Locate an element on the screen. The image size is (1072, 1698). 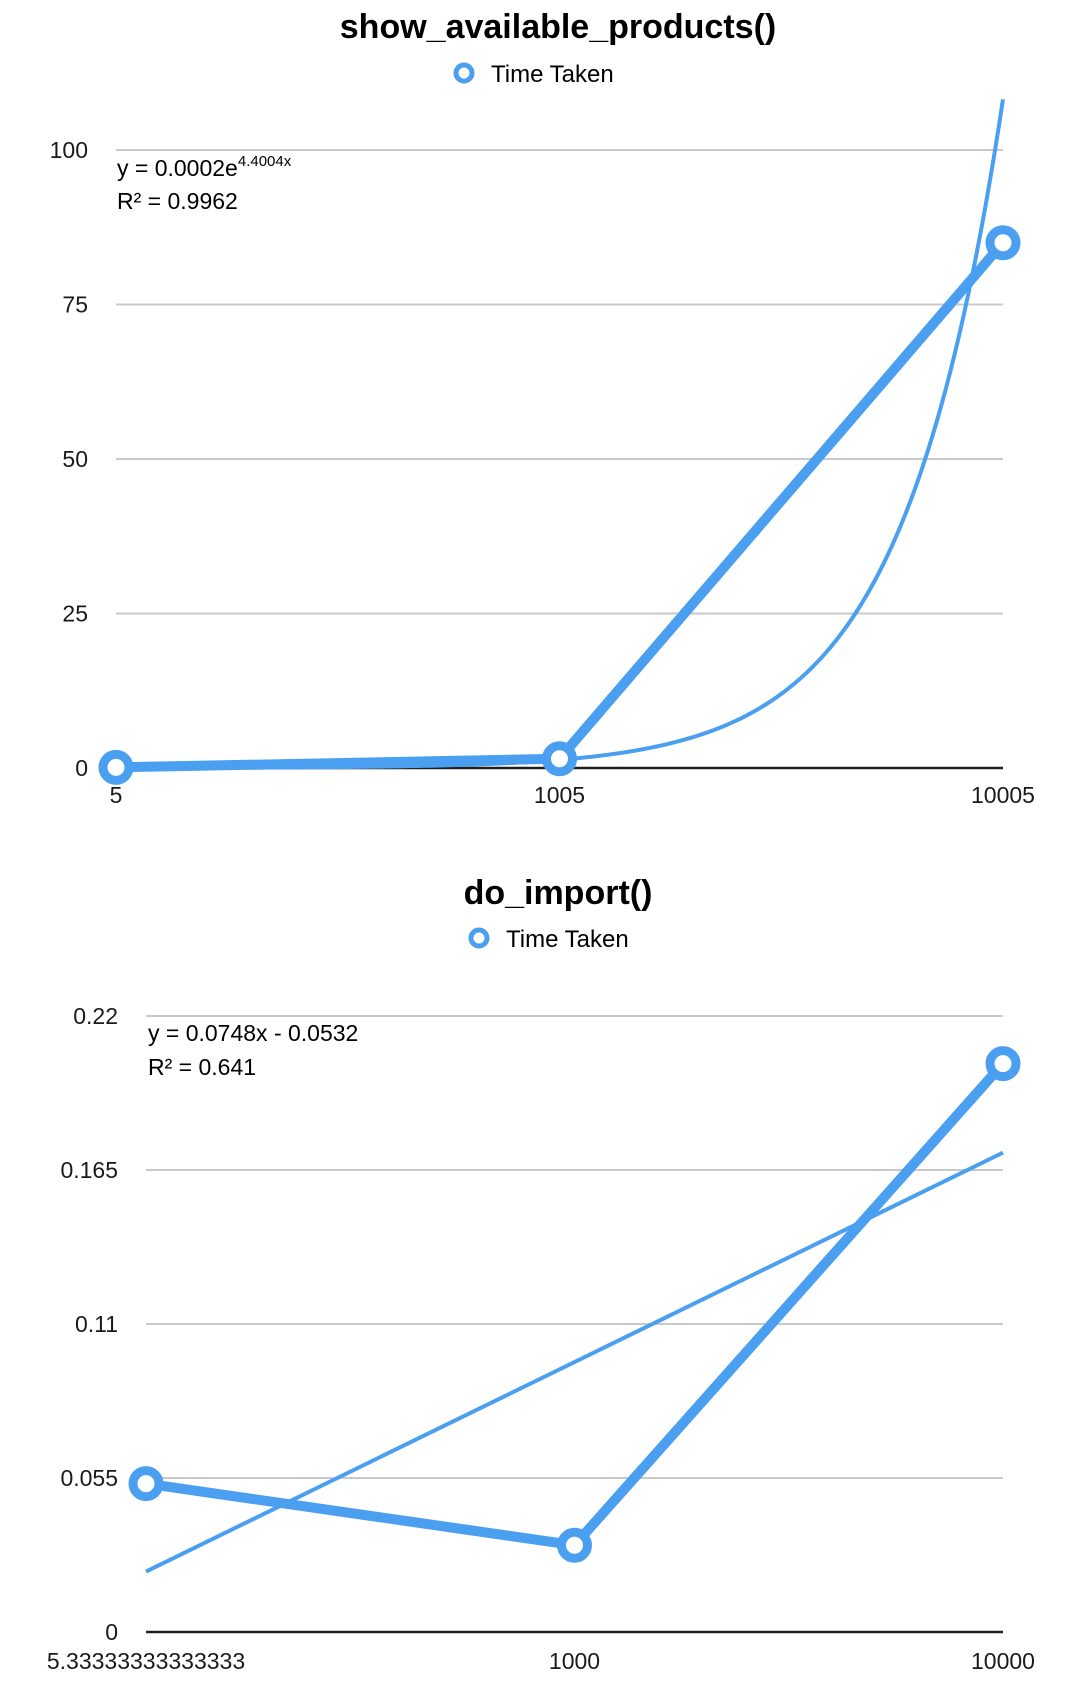
x-tick-label: 5 is located at coordinates (116, 795).